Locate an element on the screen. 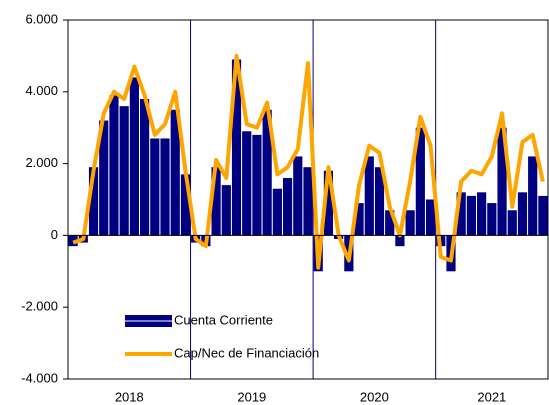 The height and width of the screenshot is (405, 549). y-tick-label: -2.000 is located at coordinates (39, 306).